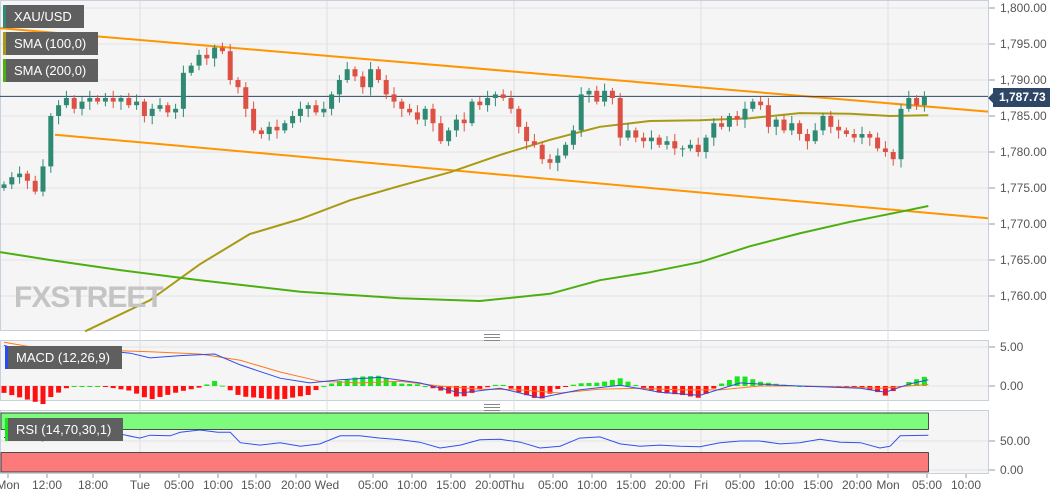 The image size is (1060, 498). I want to click on time-axis-label: 12:00, so click(47, 485).